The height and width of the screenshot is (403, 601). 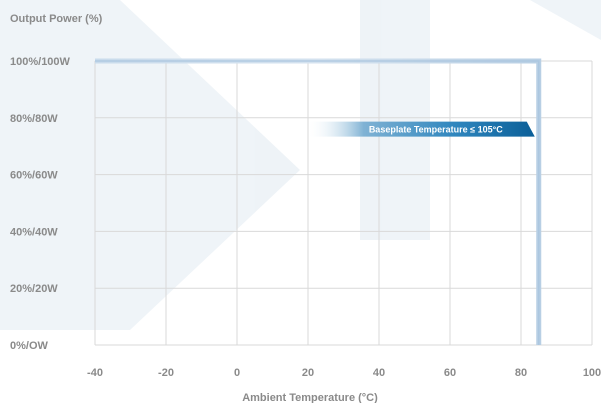 I want to click on y-tick-label: 0%/OW, so click(x=29, y=346).